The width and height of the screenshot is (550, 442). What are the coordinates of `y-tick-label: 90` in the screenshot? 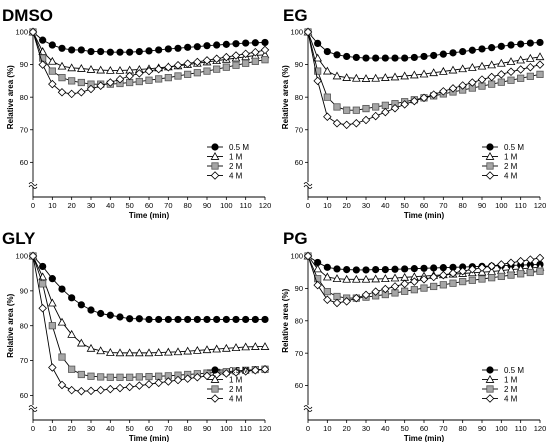 It's located at (299, 64).